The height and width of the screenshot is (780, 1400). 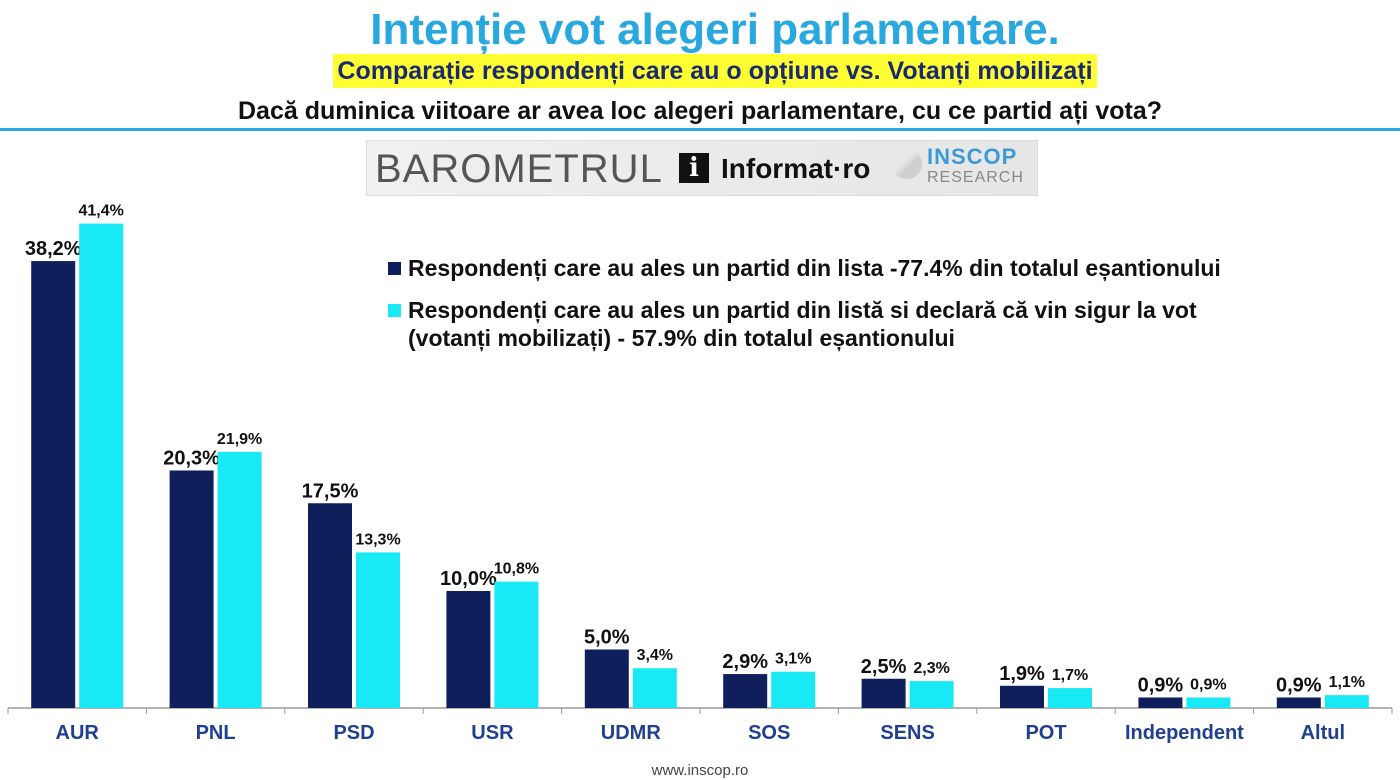 I want to click on data-label-pot-series-2: 1,7%, so click(x=1070, y=675).